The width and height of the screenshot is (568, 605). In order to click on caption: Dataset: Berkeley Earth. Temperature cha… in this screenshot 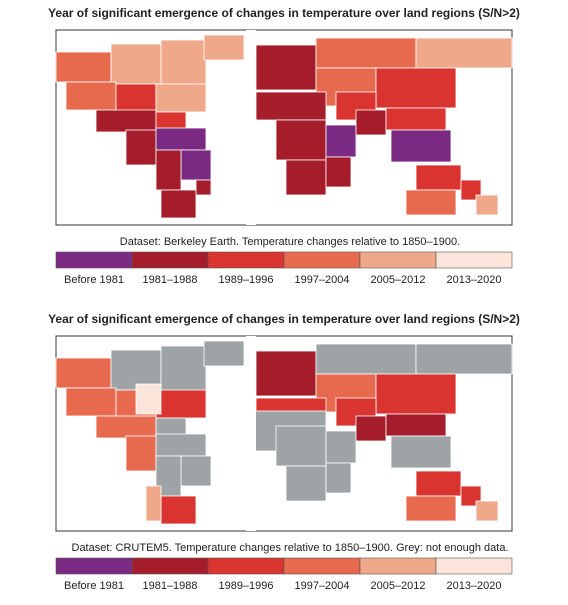, I will do `click(290, 242)`.